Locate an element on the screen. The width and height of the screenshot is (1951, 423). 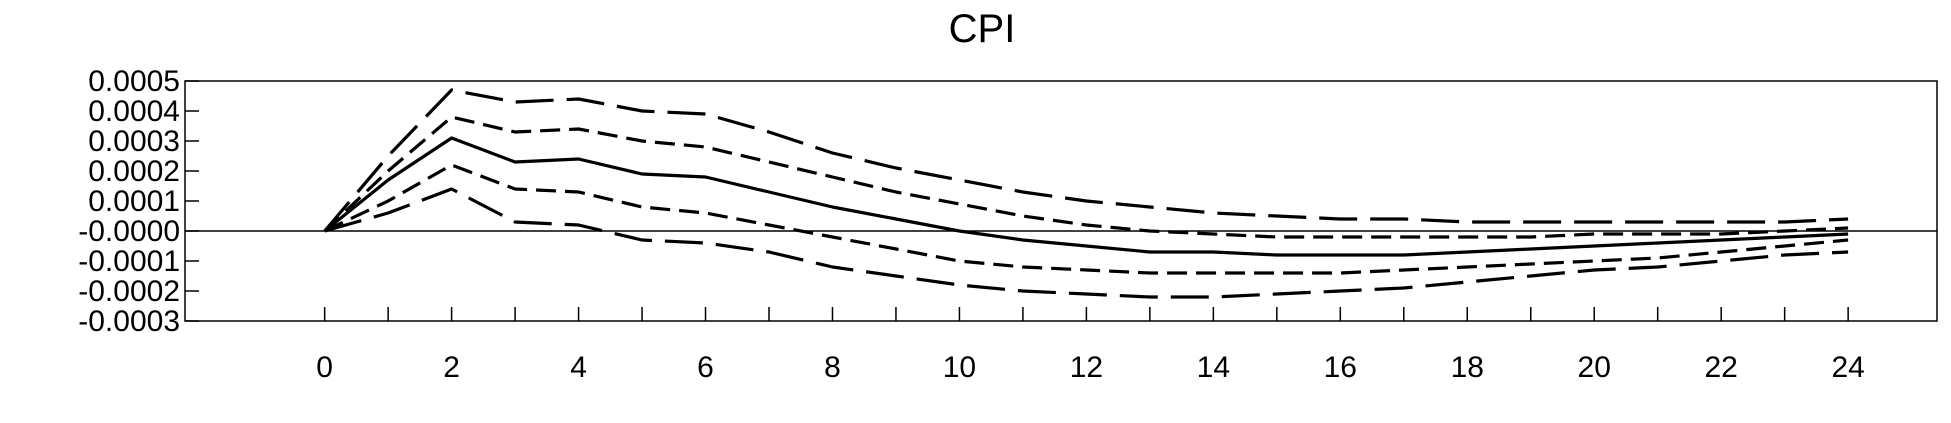
y-tick-label: 0.0003 is located at coordinates (134, 141).